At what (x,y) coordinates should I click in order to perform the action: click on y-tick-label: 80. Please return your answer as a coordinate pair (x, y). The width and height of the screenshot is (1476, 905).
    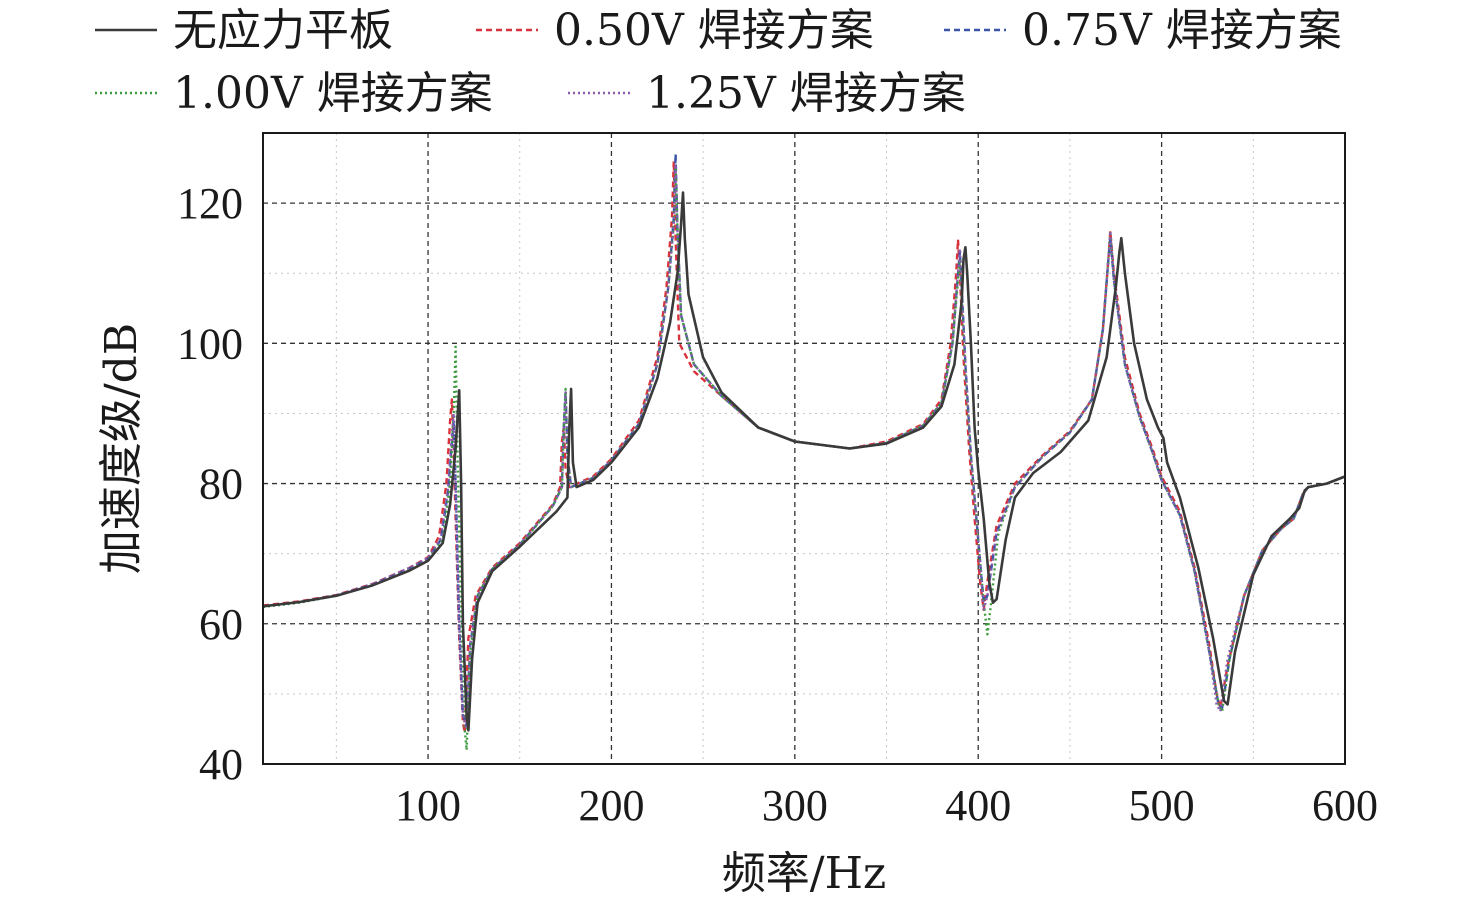
    Looking at the image, I should click on (221, 484).